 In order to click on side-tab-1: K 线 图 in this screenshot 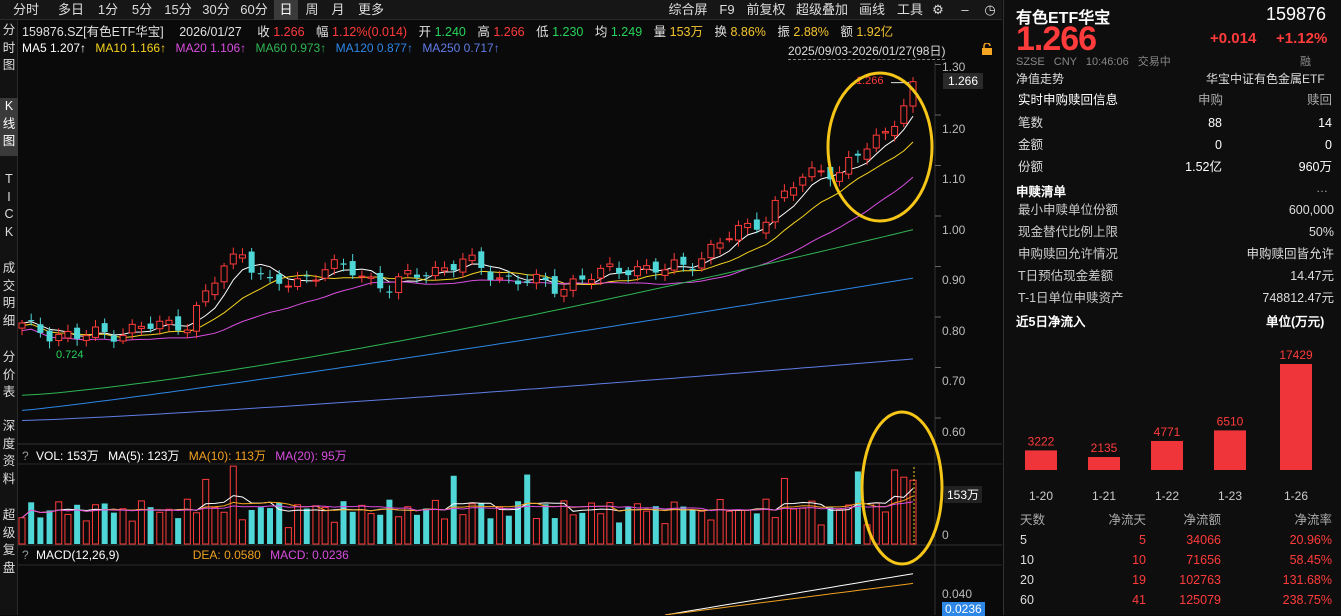, I will do `click(9, 127)`.